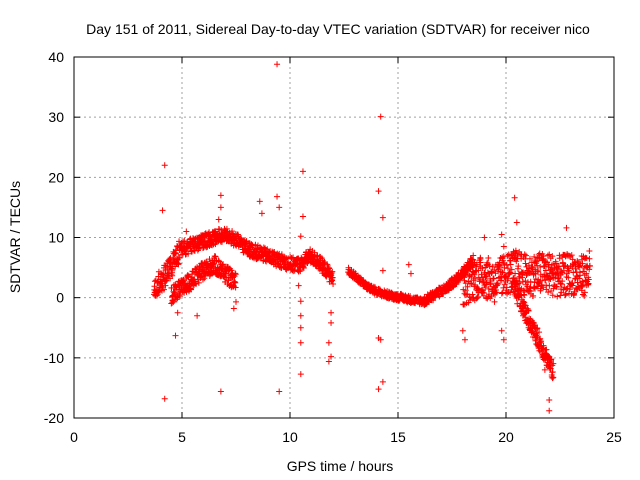  Describe the element at coordinates (60, 298) in the screenshot. I see `y-tick-label: 0` at that location.